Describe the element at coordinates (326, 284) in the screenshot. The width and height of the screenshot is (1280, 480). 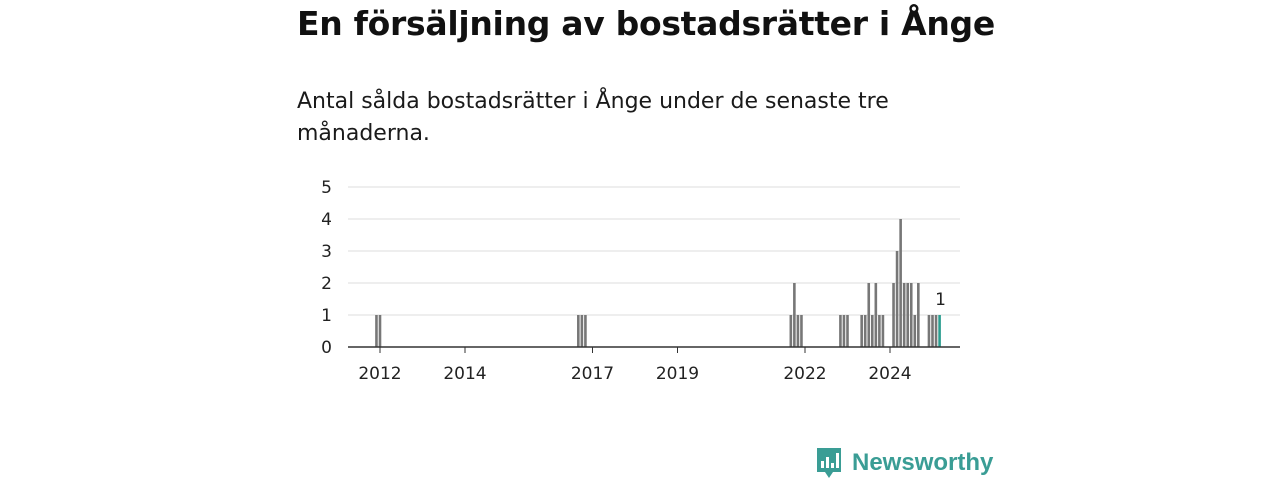
I see `y-tick-label: 2` at that location.